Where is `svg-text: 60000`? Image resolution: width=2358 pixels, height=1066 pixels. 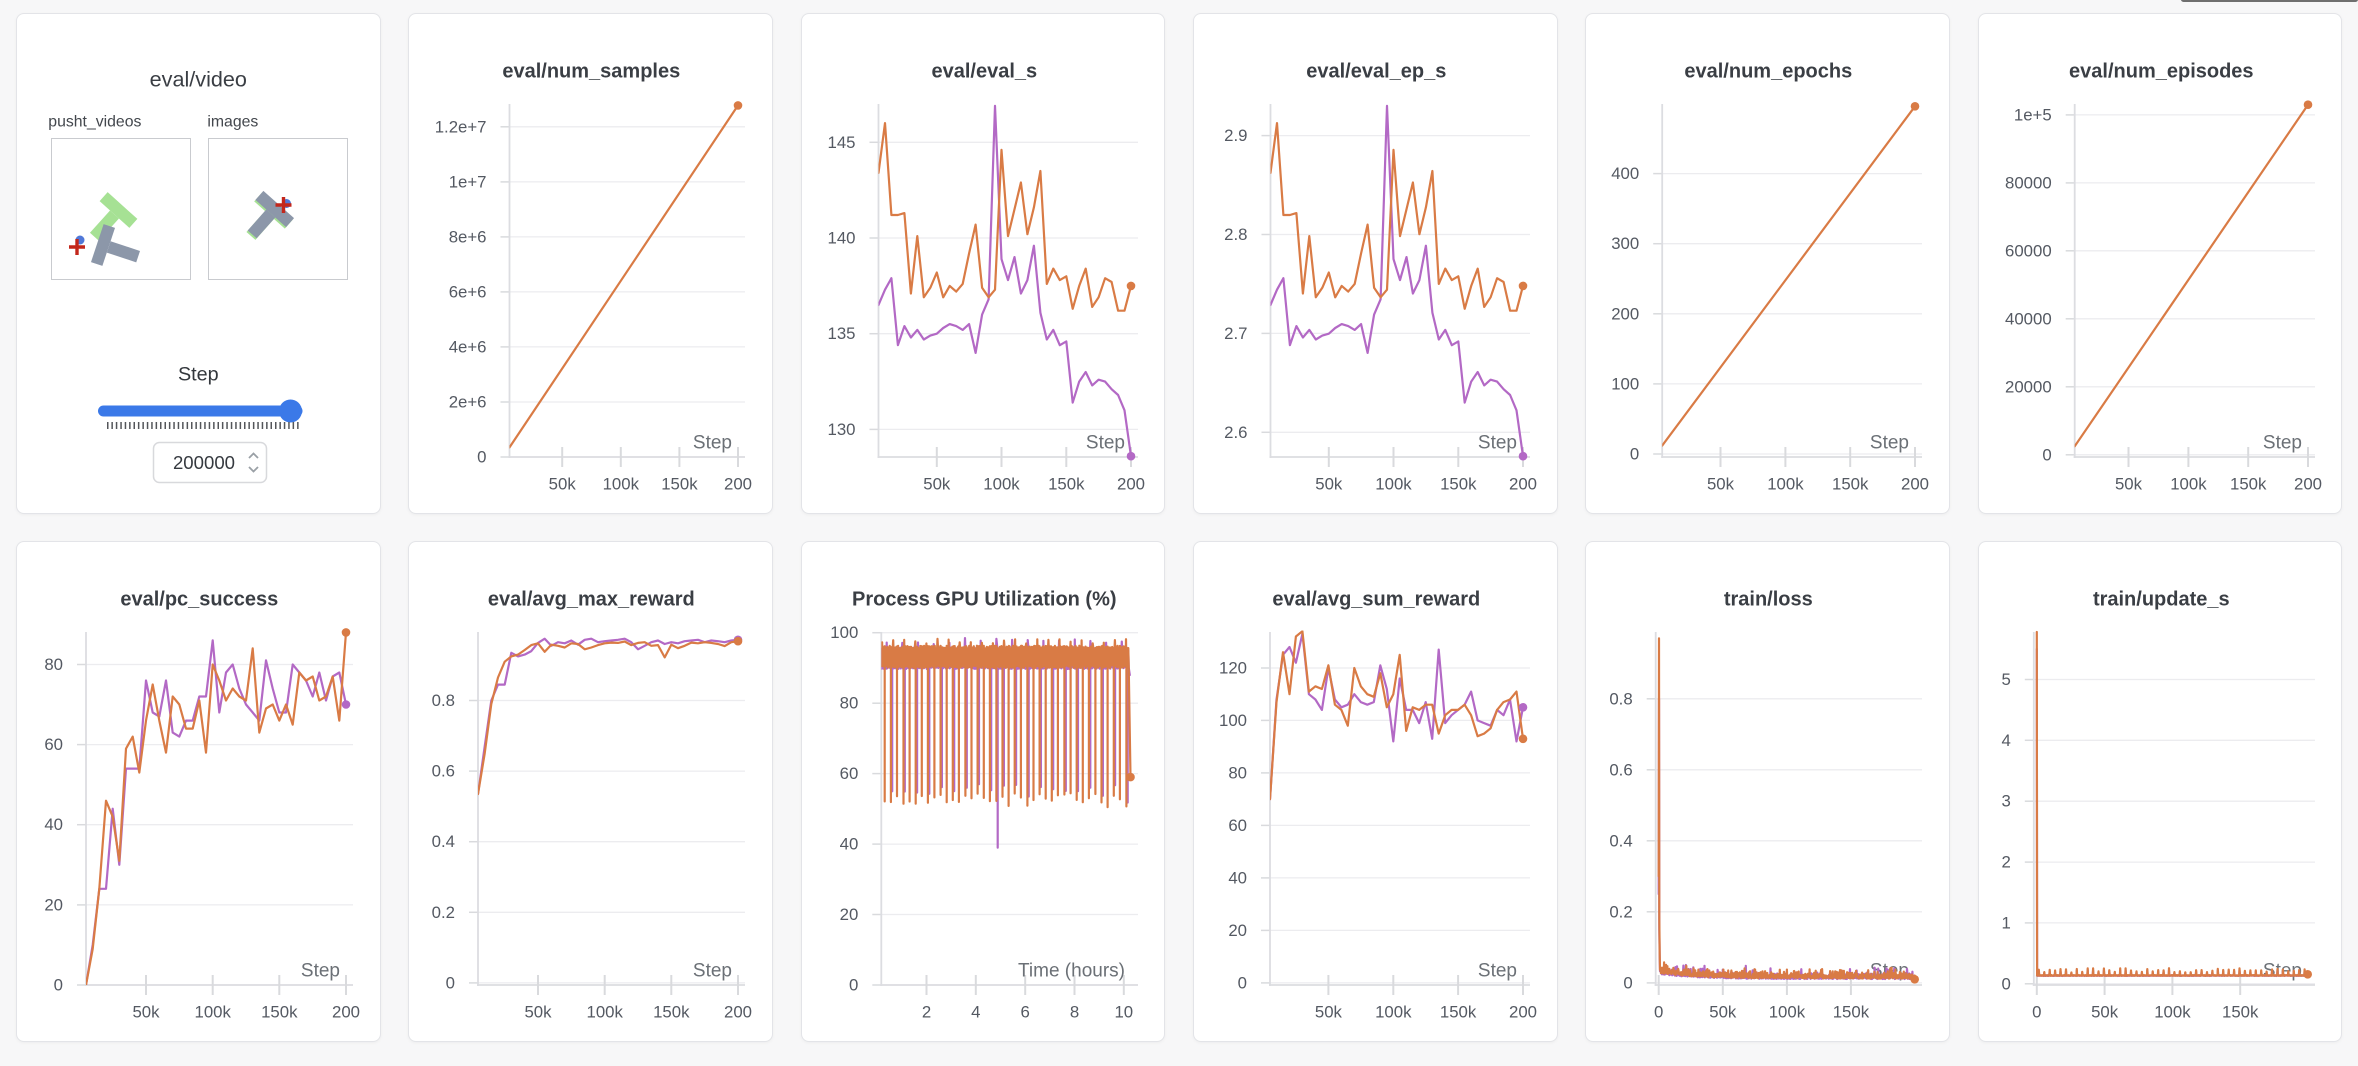 svg-text: 60000 is located at coordinates (2028, 250).